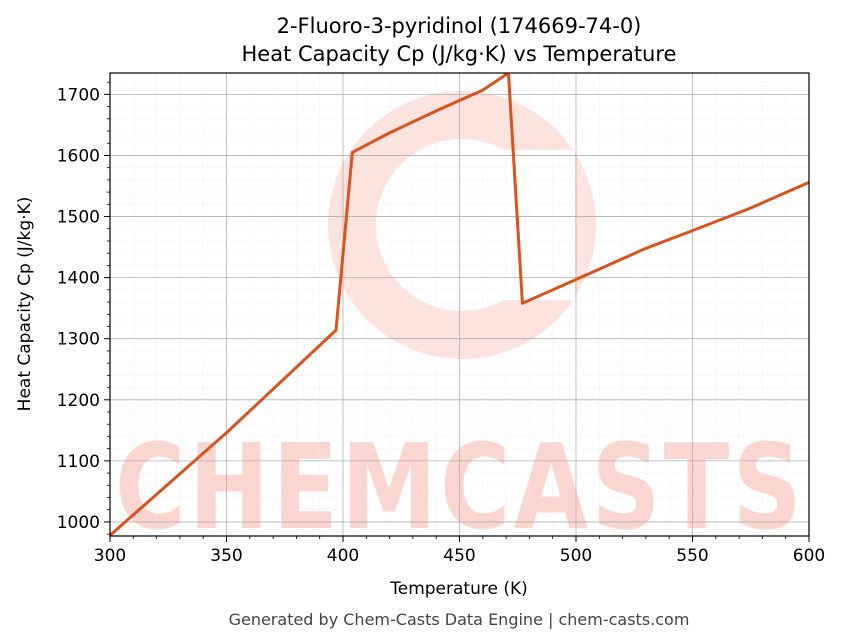 The width and height of the screenshot is (843, 644). Describe the element at coordinates (110, 556) in the screenshot. I see `x-tick-label: 300` at that location.